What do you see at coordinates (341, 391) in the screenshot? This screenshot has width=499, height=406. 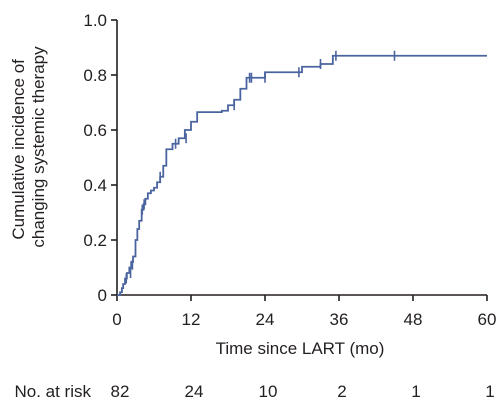 I see `at-risk-value: 2` at bounding box center [341, 391].